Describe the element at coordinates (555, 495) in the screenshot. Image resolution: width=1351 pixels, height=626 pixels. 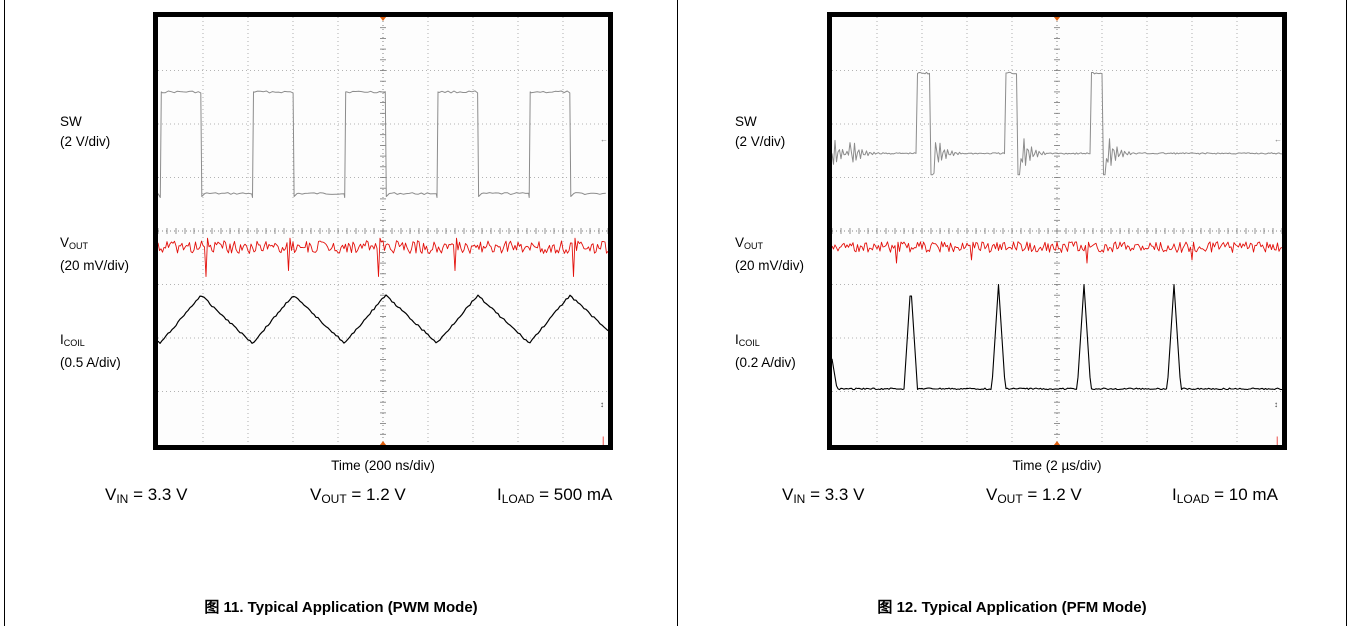
I see `iload-condition: ILOAD = 500 mA` at that location.